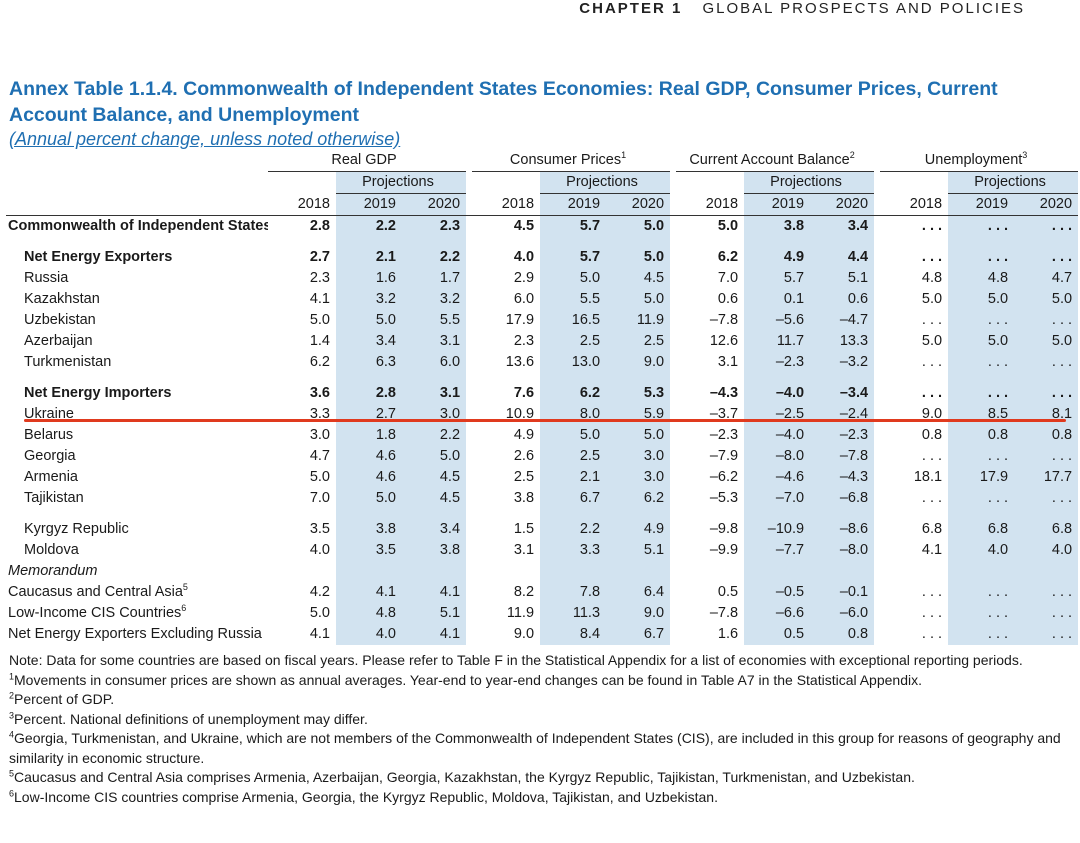 The width and height of the screenshot is (1080, 843). What do you see at coordinates (434, 477) in the screenshot?
I see `data-cell: 4.5` at bounding box center [434, 477].